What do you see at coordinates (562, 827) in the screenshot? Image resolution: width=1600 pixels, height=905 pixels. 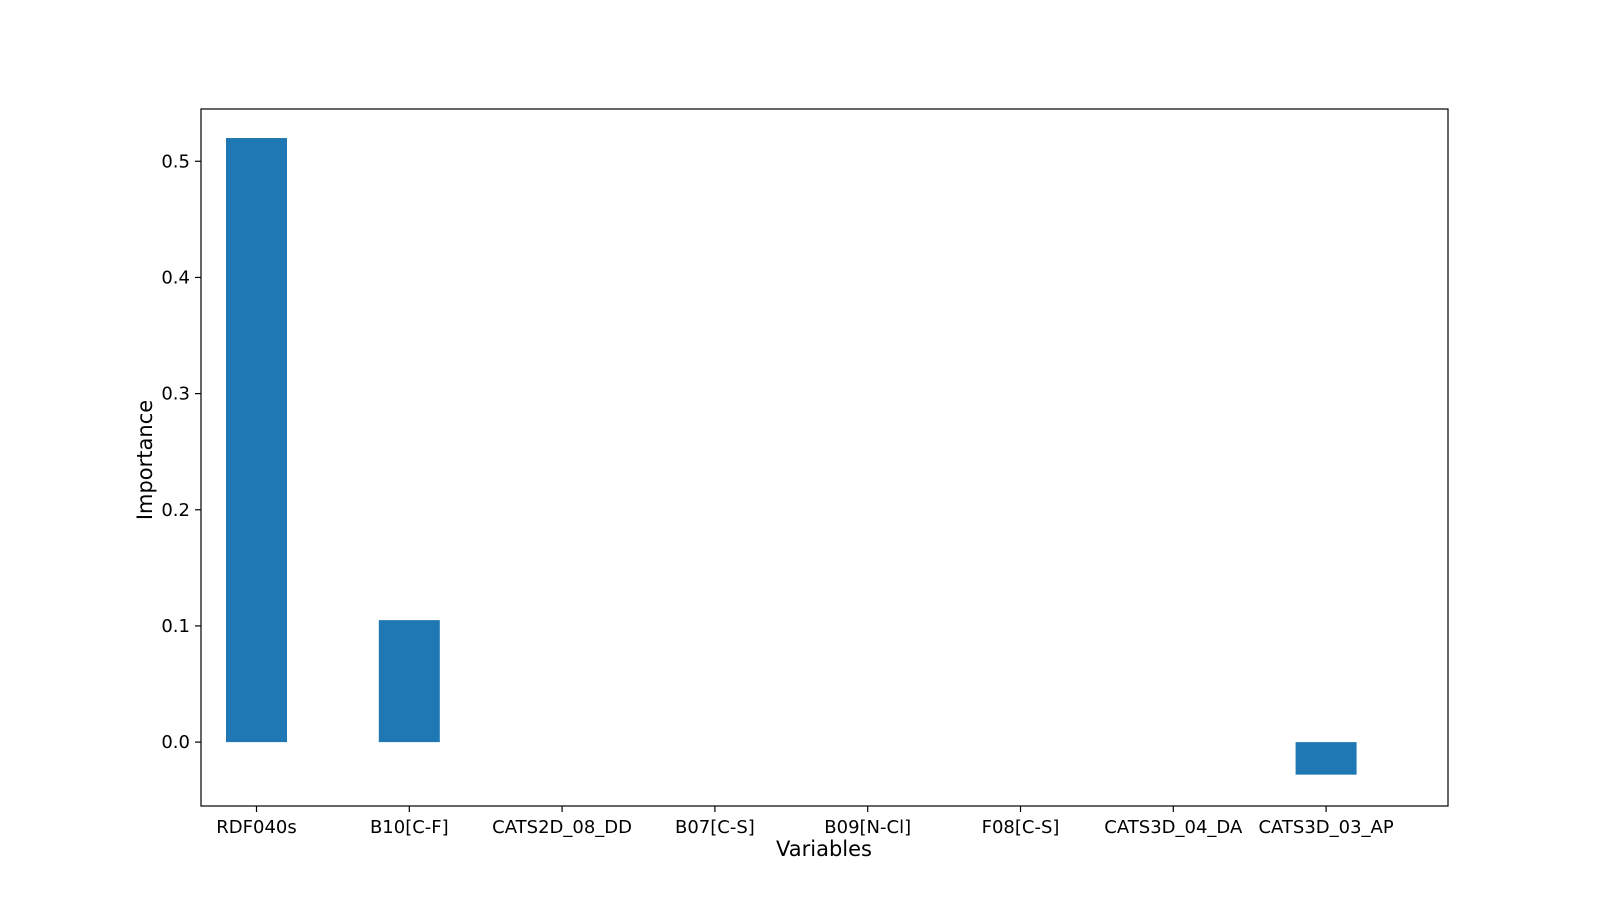 I see `x-tick-label-2: CATS2D_08_DD` at bounding box center [562, 827].